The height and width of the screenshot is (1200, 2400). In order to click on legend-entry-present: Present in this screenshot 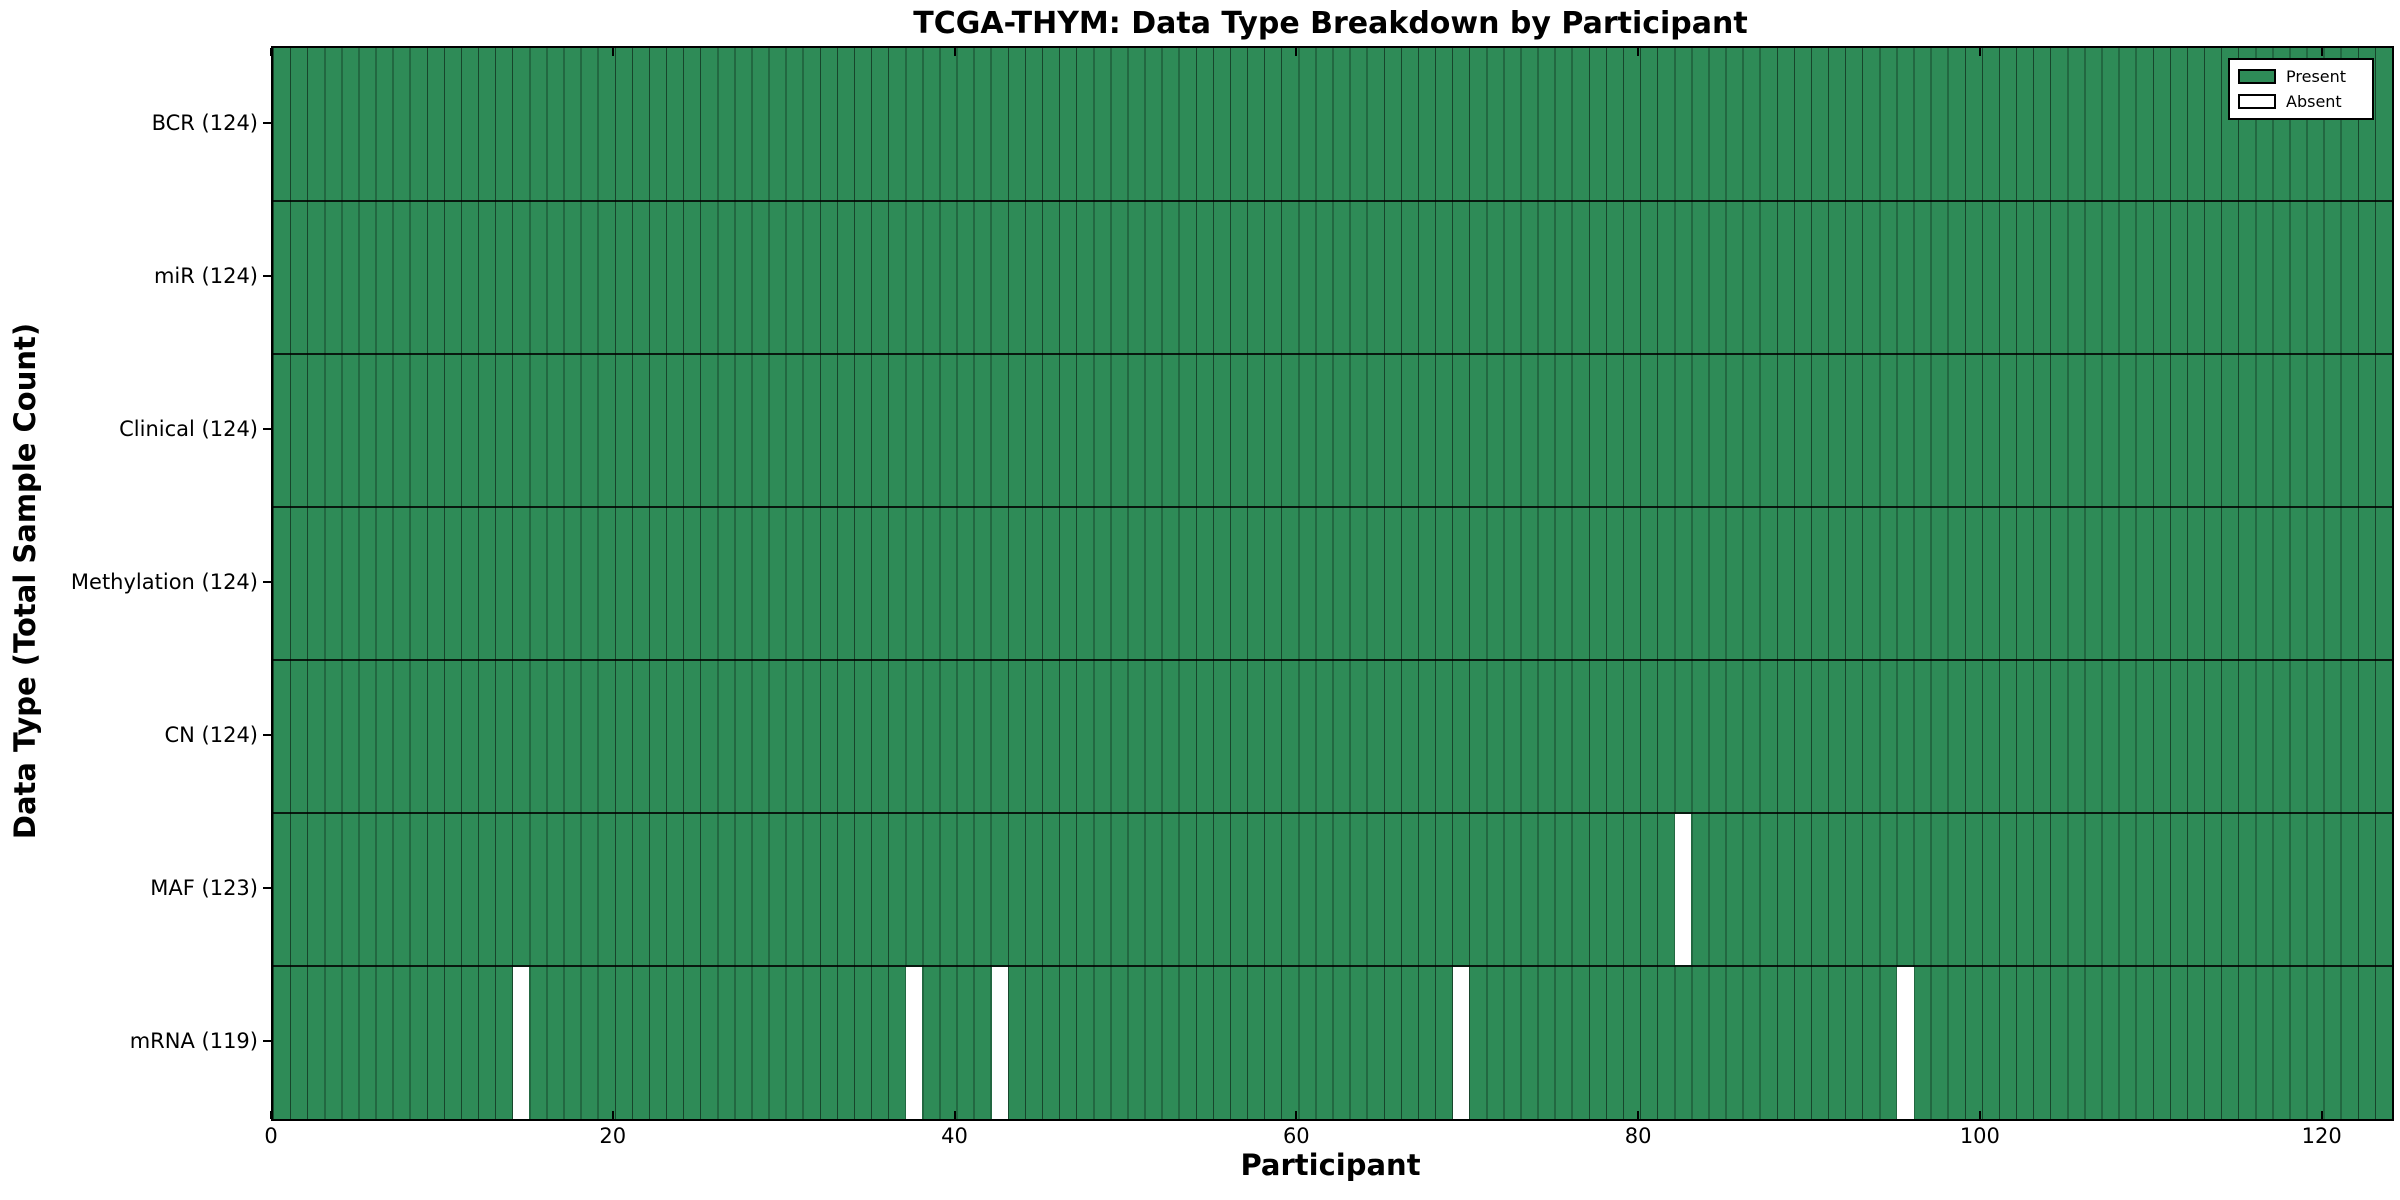, I will do `click(2301, 76)`.